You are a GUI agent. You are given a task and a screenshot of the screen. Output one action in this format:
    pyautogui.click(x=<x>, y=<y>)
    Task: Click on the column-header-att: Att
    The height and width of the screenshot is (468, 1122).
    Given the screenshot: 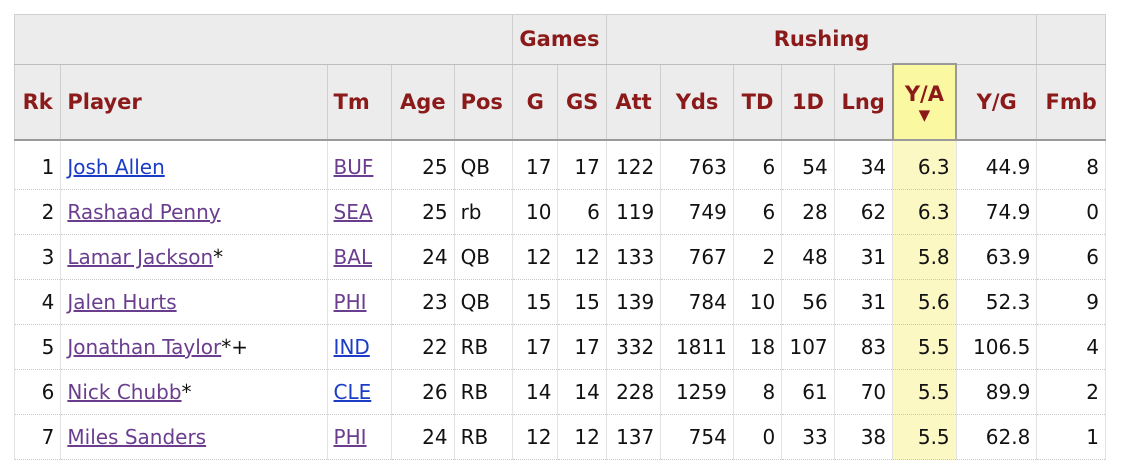 What is the action you would take?
    pyautogui.click(x=633, y=102)
    